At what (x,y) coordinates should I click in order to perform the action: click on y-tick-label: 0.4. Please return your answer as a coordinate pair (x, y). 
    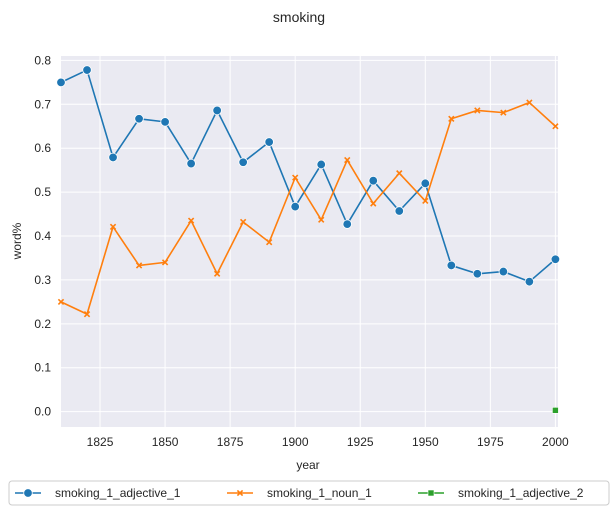
    Looking at the image, I should click on (42, 236).